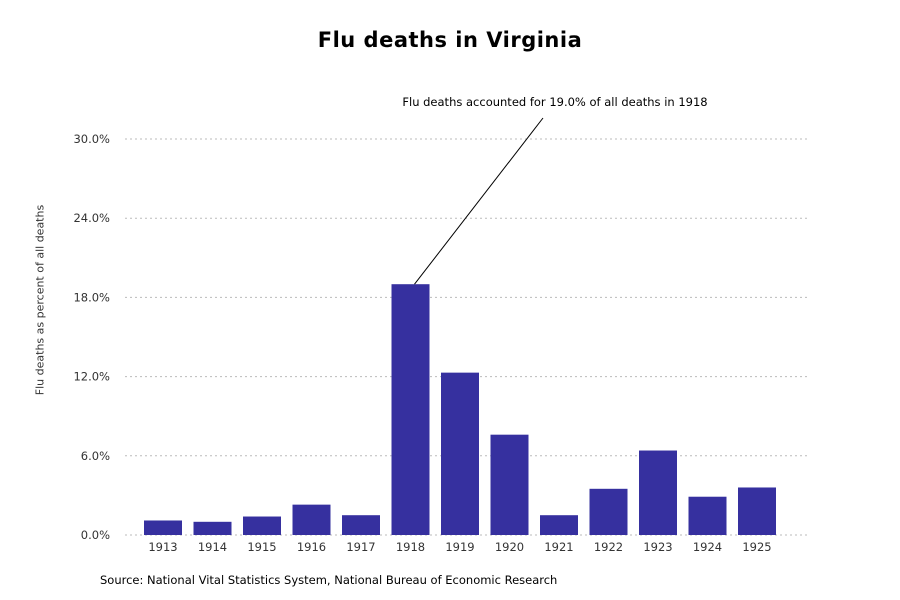  Describe the element at coordinates (559, 525) in the screenshot. I see `bar-1921` at that location.